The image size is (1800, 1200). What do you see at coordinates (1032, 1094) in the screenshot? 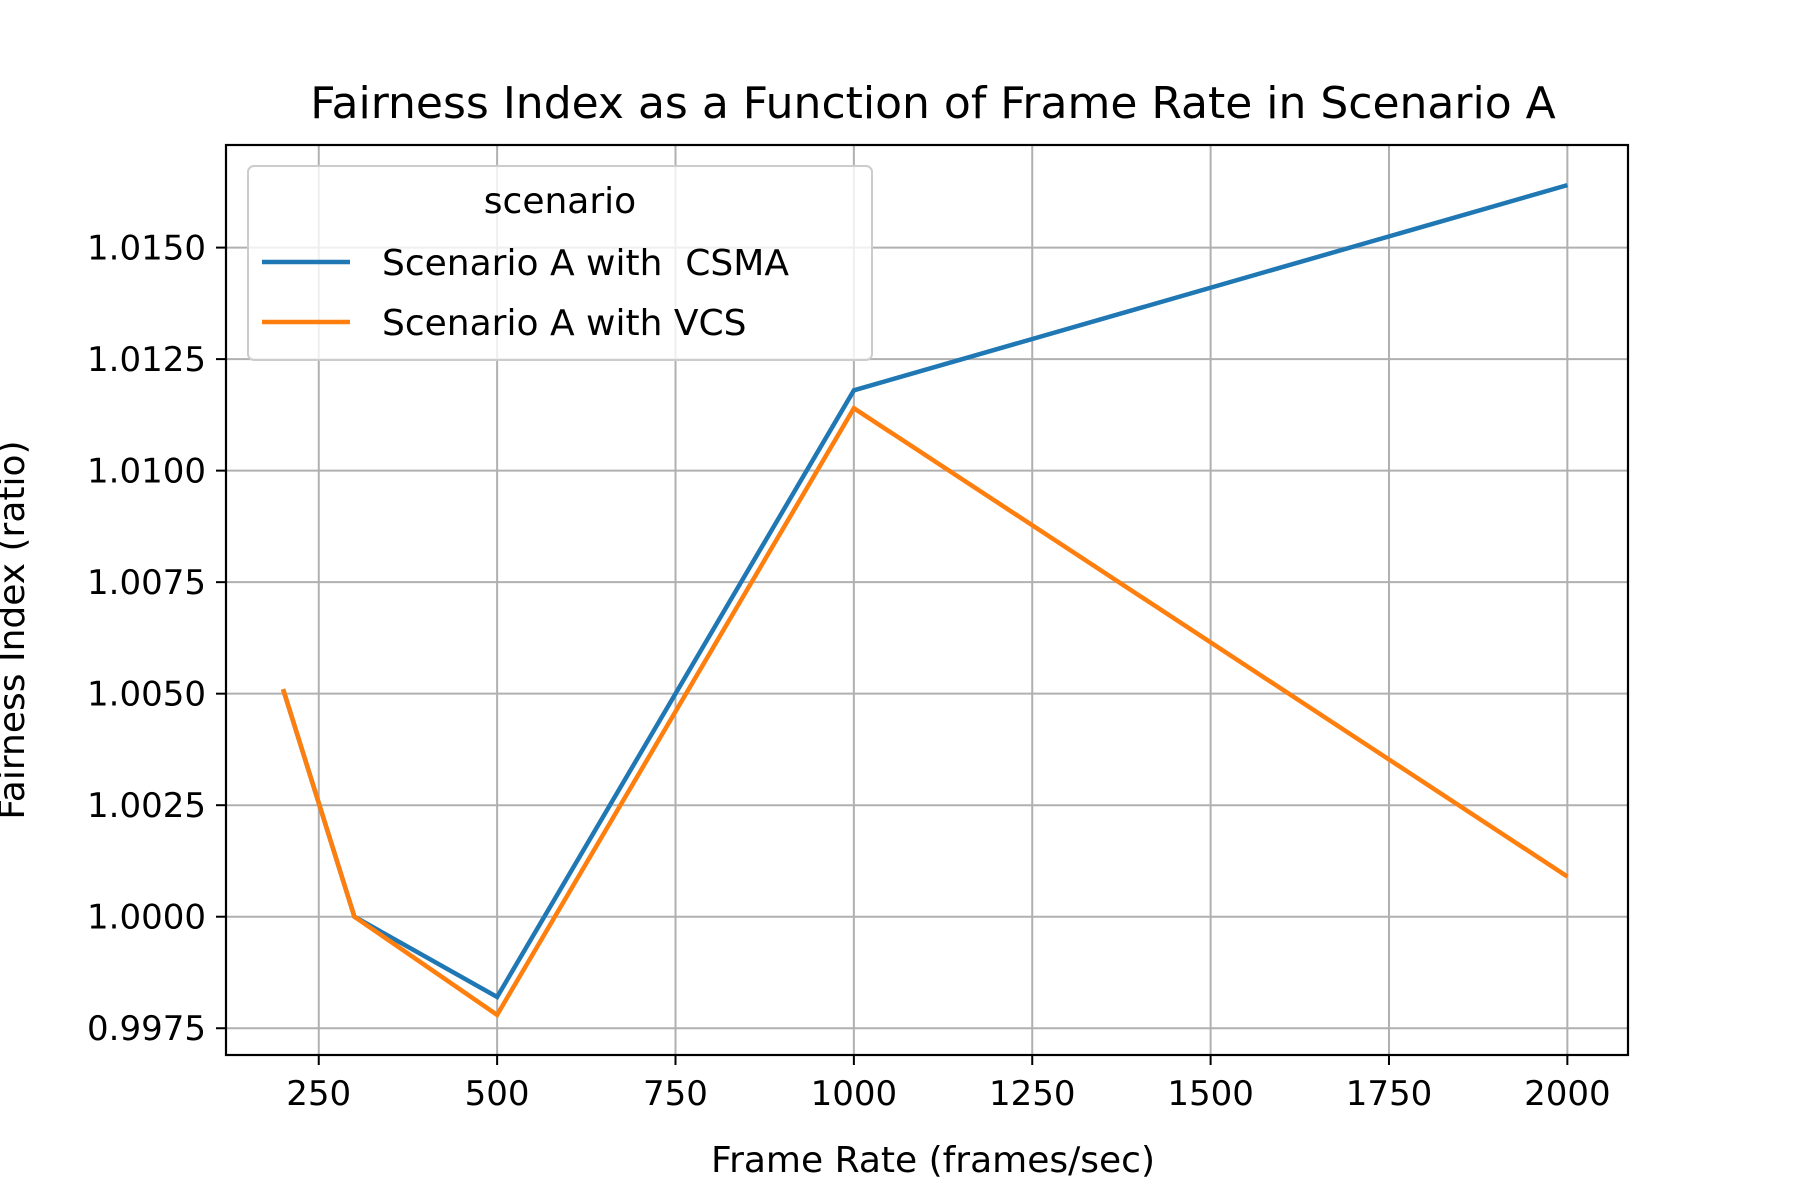
I see `x-tick-label: 1250` at bounding box center [1032, 1094].